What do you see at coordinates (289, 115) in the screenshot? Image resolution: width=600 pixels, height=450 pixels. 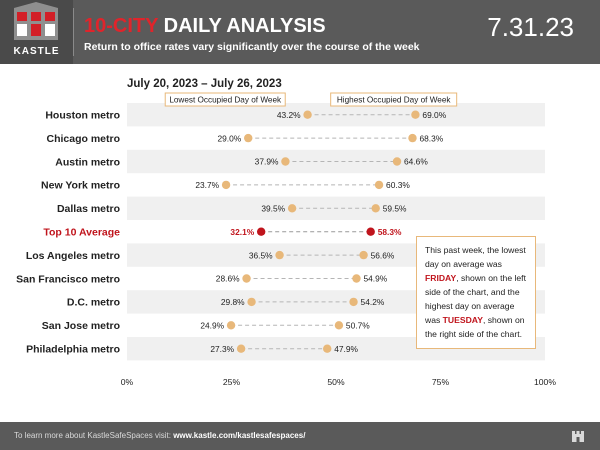 I see `low-value-label: 43.2%` at bounding box center [289, 115].